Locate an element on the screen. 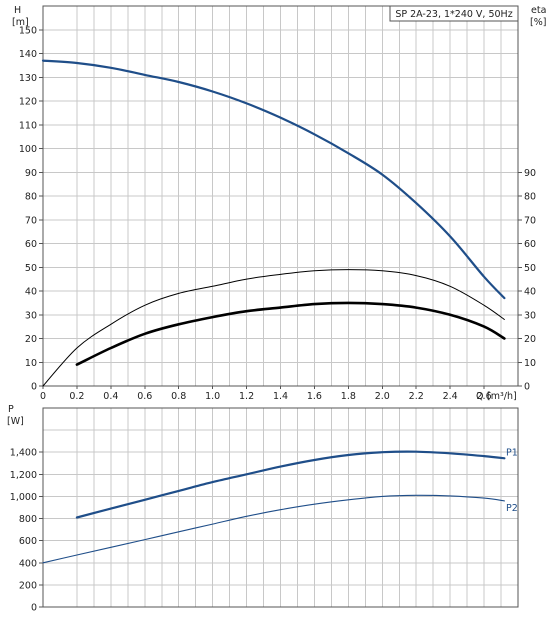 This screenshot has height=626, width=554. y2-tick-label: 20 is located at coordinates (530, 339).